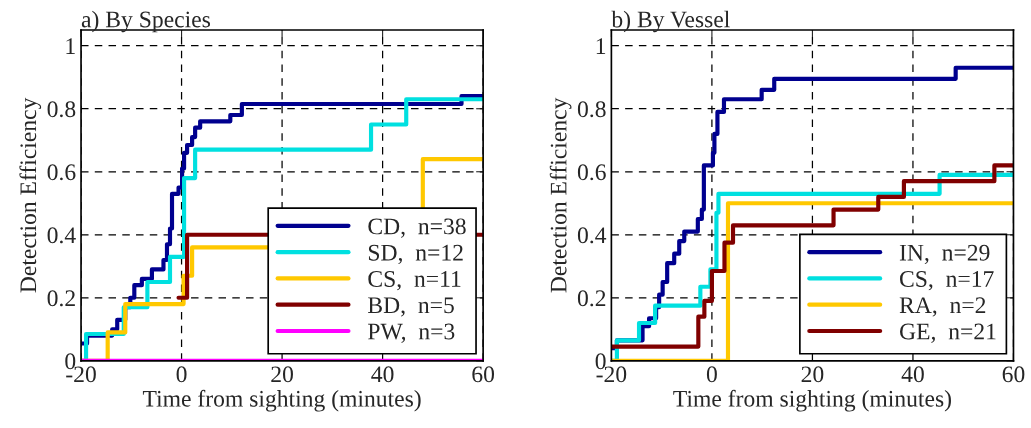 The width and height of the screenshot is (1031, 428). I want to click on legend-label: CS, n=11, so click(414, 281).